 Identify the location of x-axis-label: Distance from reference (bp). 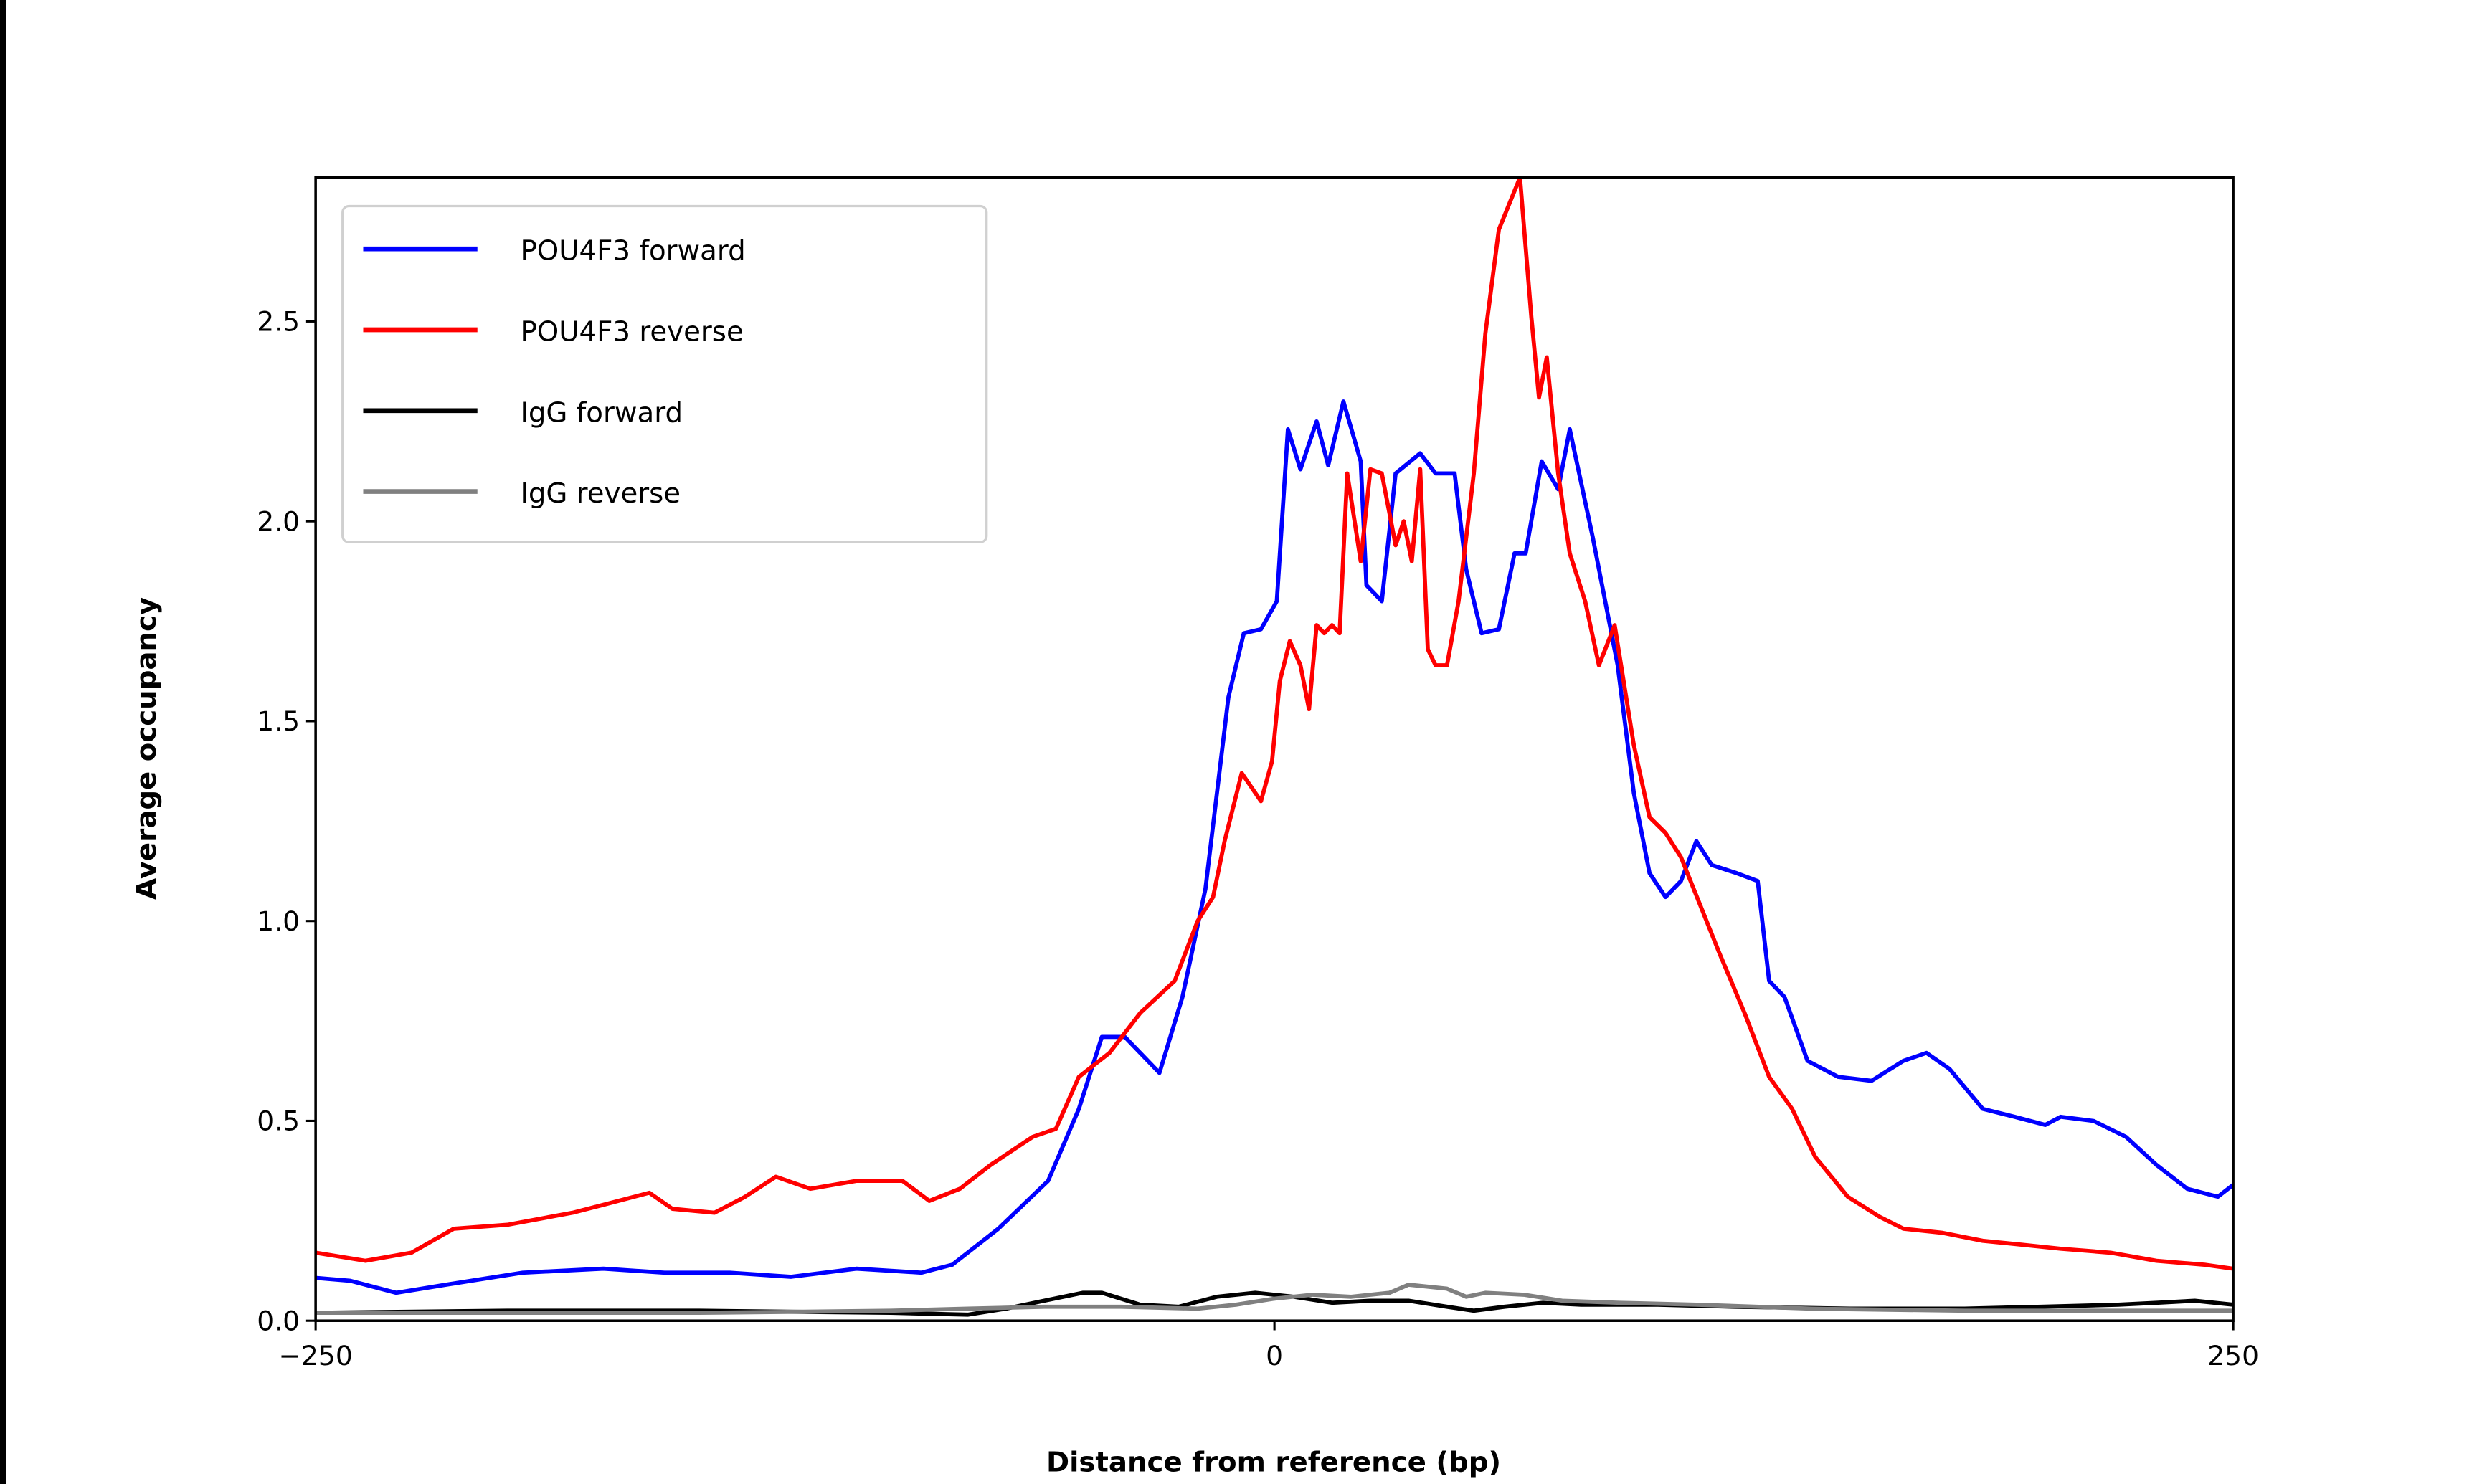
(1273, 1462).